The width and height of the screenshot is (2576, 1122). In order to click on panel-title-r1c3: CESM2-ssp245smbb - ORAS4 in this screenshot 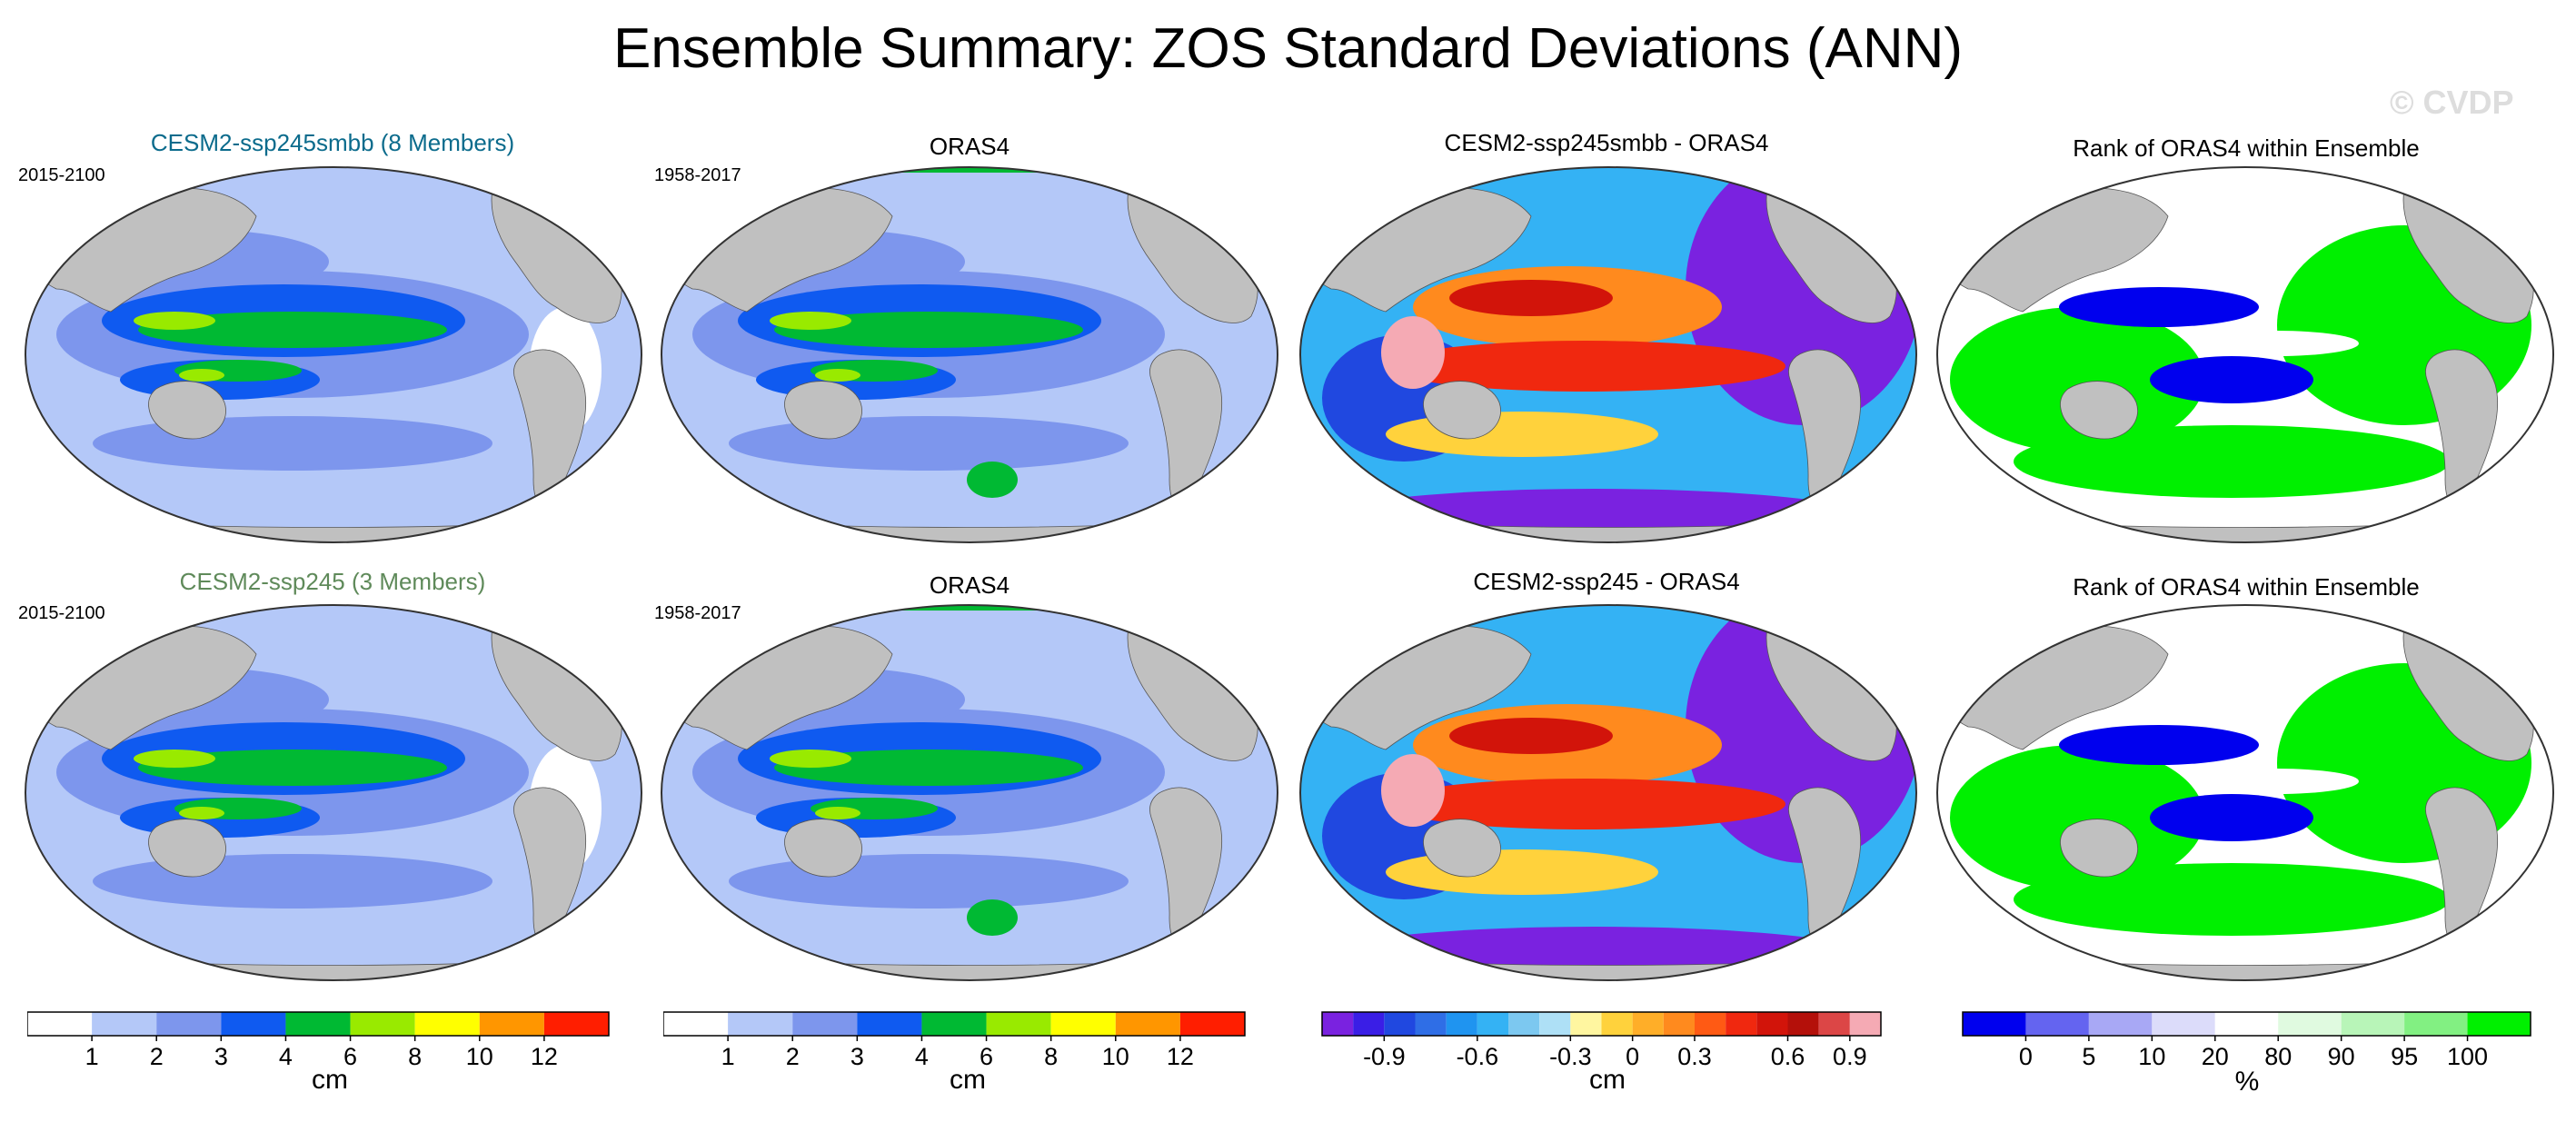, I will do `click(1606, 143)`.